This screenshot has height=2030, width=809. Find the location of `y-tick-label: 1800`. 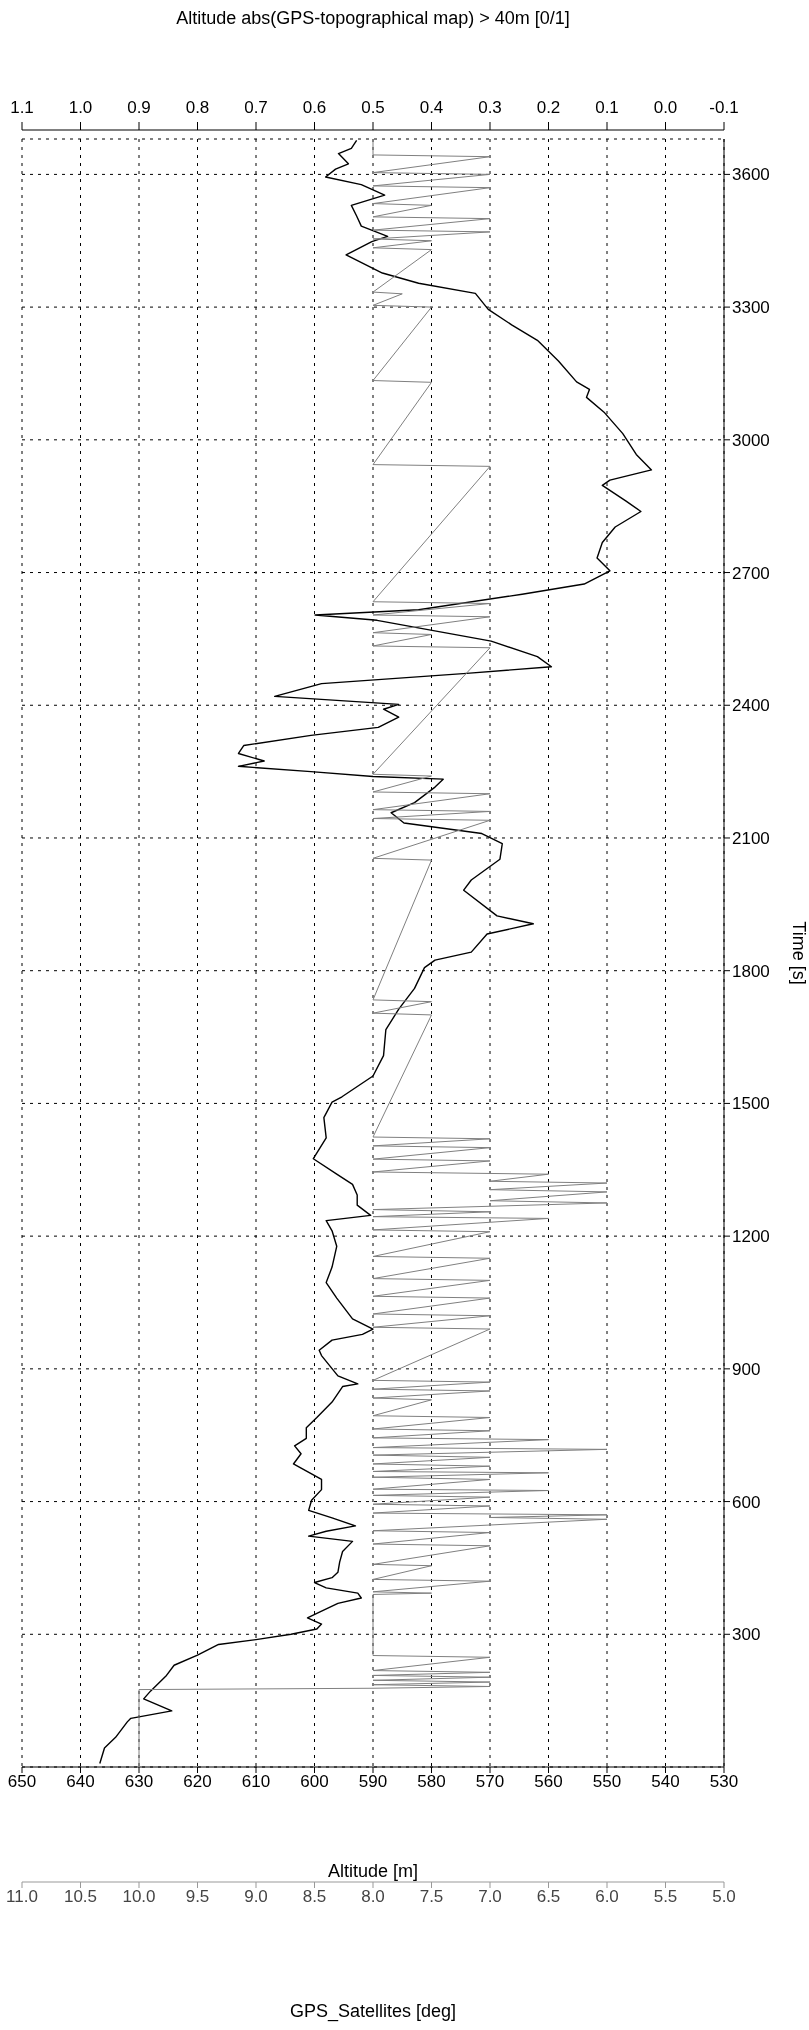

y-tick-label: 1800 is located at coordinates (751, 971).